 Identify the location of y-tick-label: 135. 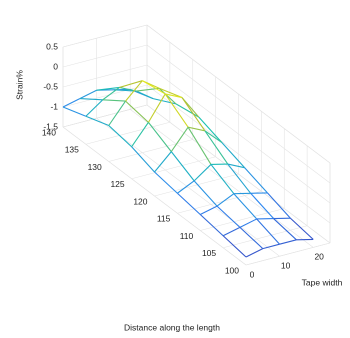
(72, 150).